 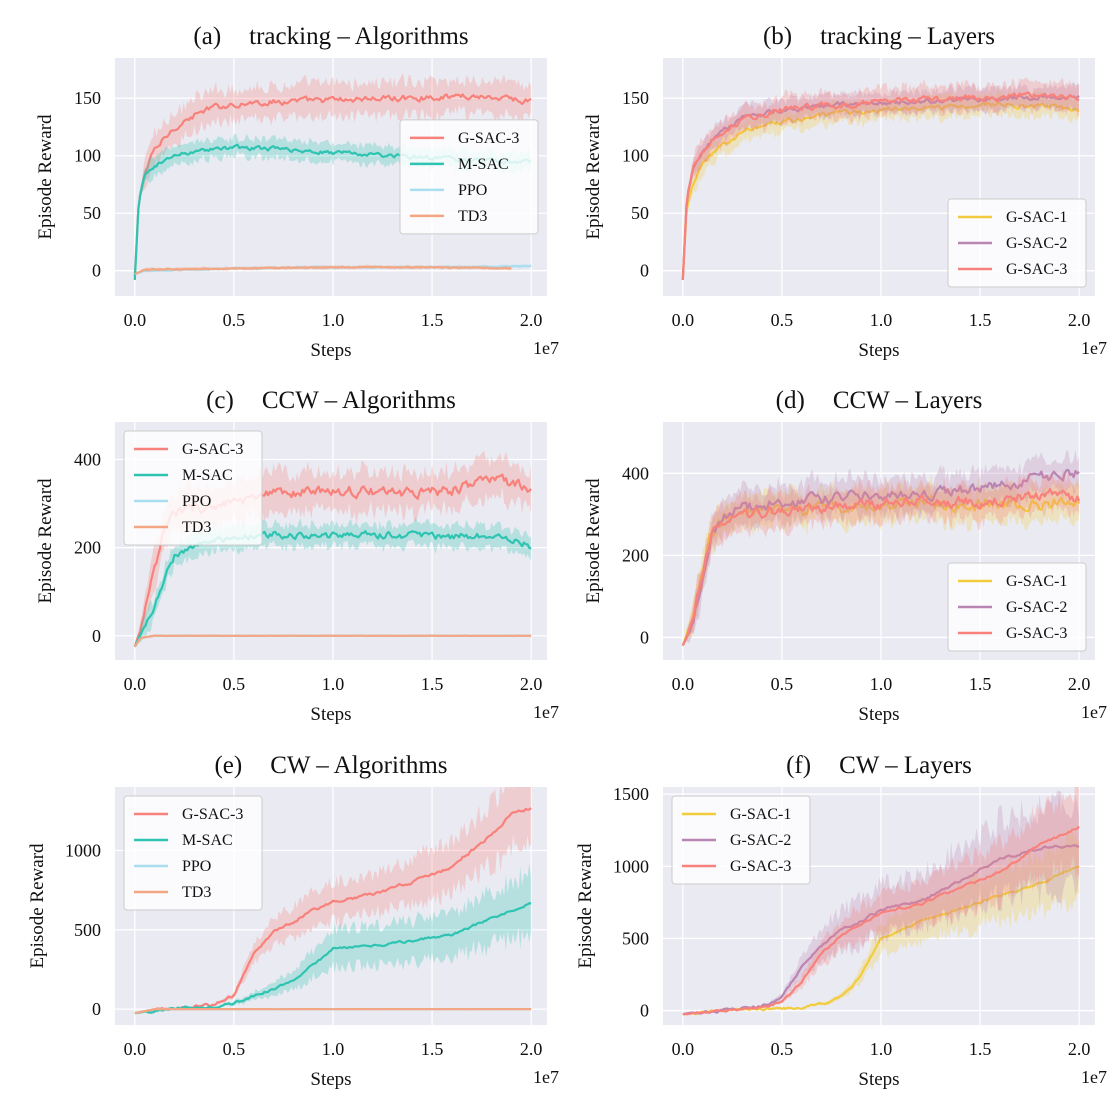 I want to click on chart-title-text: CCW – Algorithms, so click(x=359, y=400).